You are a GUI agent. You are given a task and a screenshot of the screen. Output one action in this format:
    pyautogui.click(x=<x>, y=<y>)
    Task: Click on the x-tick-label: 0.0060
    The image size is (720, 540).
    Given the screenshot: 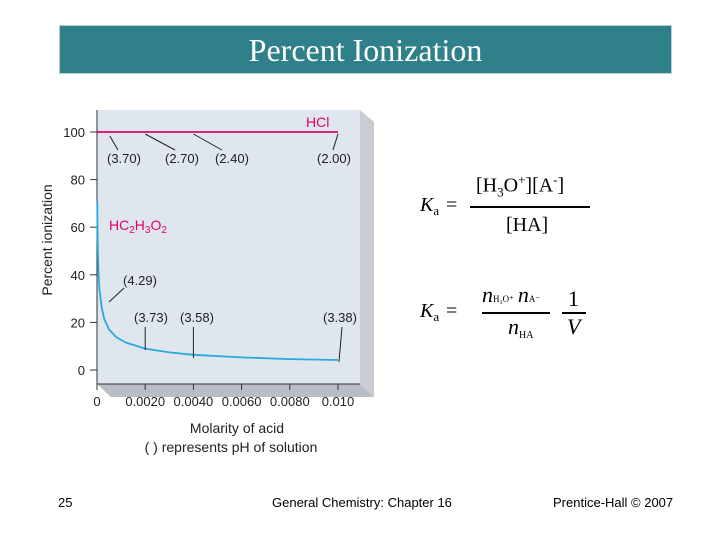 What is the action you would take?
    pyautogui.click(x=242, y=401)
    